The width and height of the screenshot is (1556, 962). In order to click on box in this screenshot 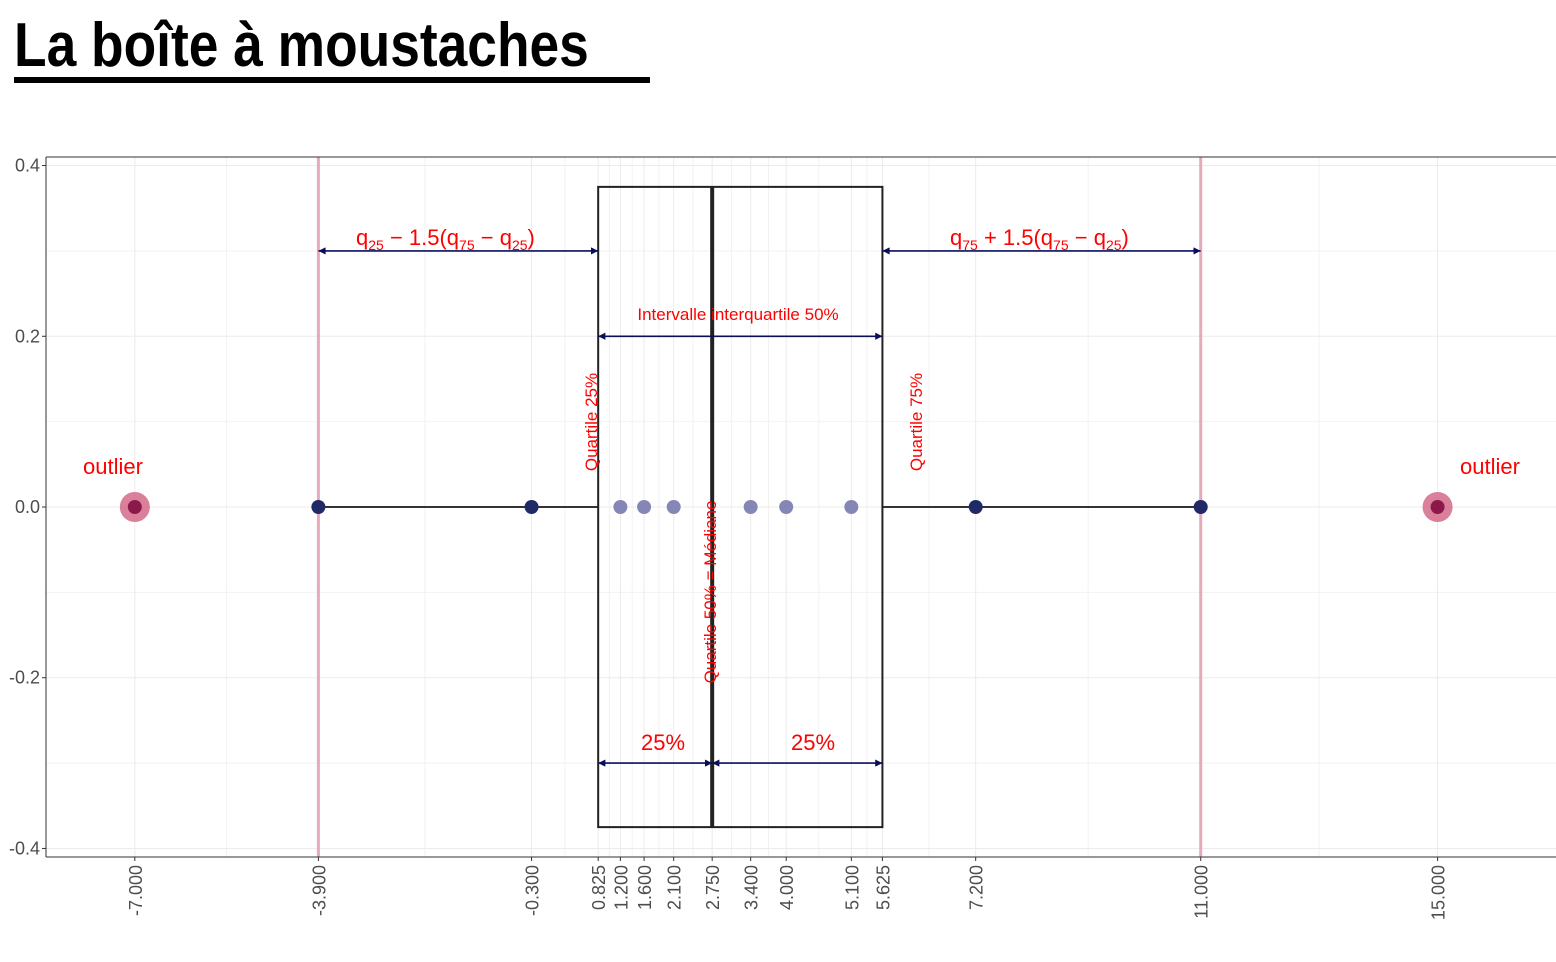, I will do `click(740, 507)`.